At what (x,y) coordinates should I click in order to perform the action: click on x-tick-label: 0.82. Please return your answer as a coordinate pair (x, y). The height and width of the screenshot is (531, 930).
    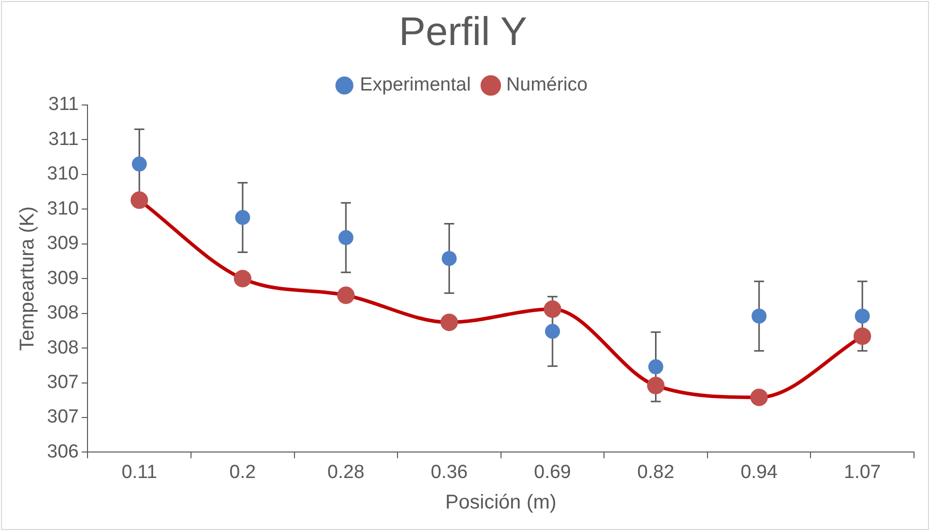
    Looking at the image, I should click on (655, 472).